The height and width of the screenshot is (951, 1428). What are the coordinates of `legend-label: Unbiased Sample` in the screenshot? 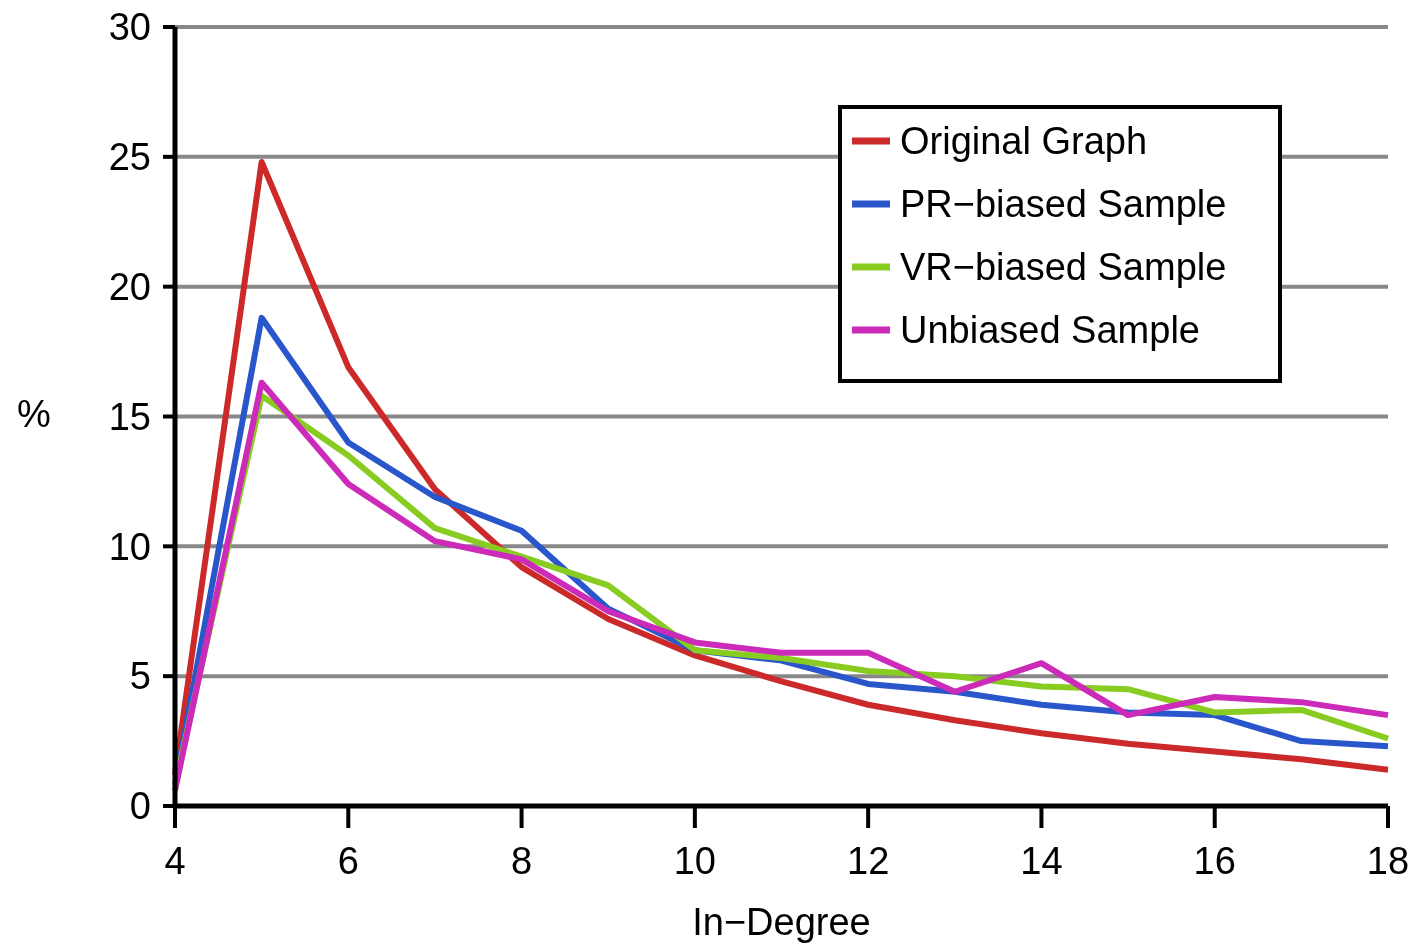 It's located at (1050, 330).